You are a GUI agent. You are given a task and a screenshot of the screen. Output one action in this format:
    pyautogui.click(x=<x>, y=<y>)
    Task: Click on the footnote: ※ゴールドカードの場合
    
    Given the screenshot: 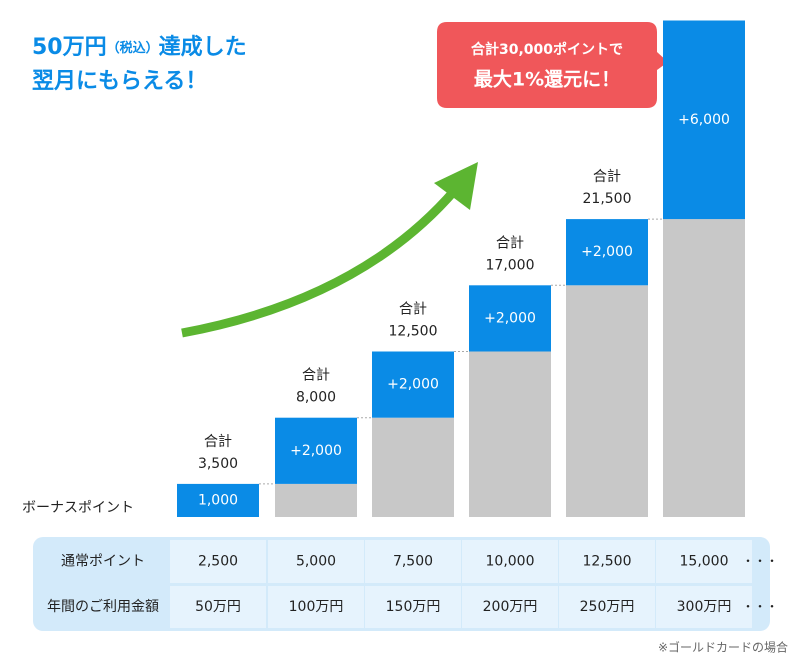 What is the action you would take?
    pyautogui.click(x=723, y=647)
    